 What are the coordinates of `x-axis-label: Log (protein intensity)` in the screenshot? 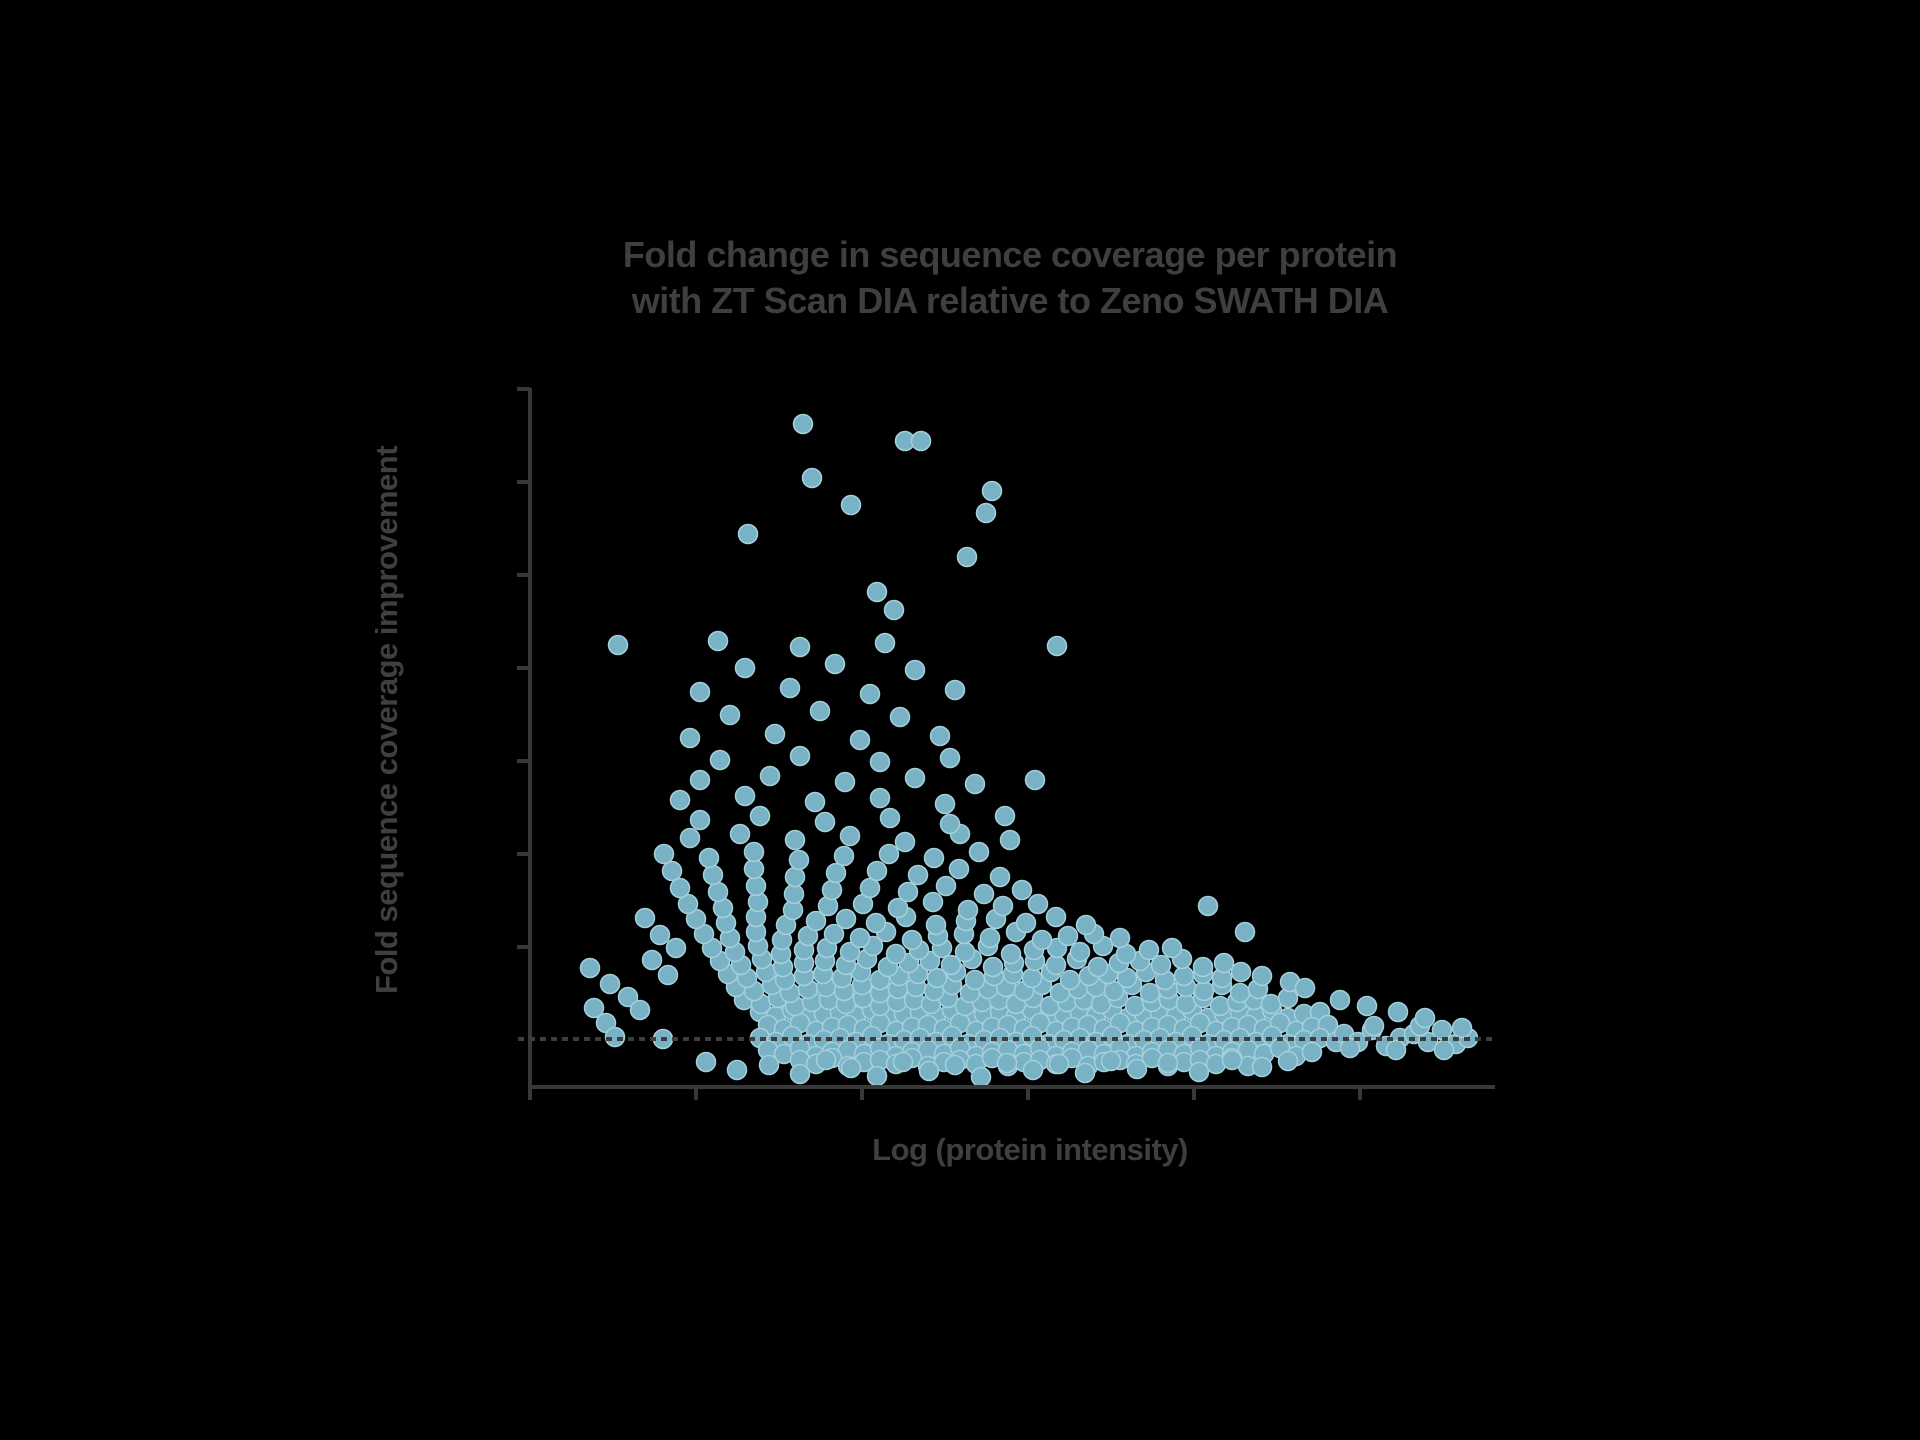 It's located at (1030, 1149).